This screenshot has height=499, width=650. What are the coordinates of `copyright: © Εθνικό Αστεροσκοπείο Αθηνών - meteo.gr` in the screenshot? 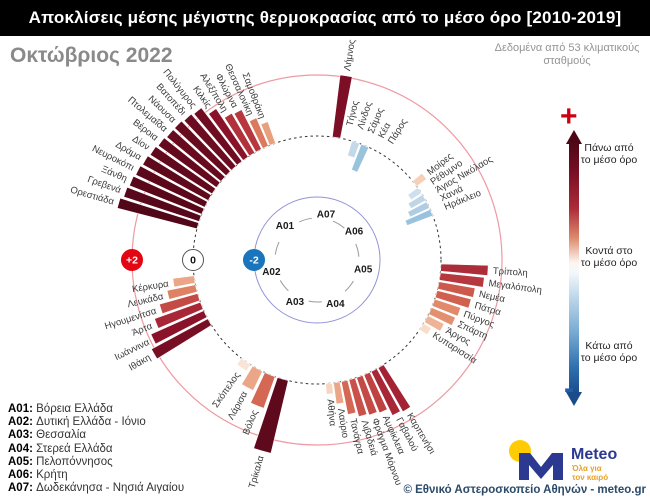 It's located at (524, 490).